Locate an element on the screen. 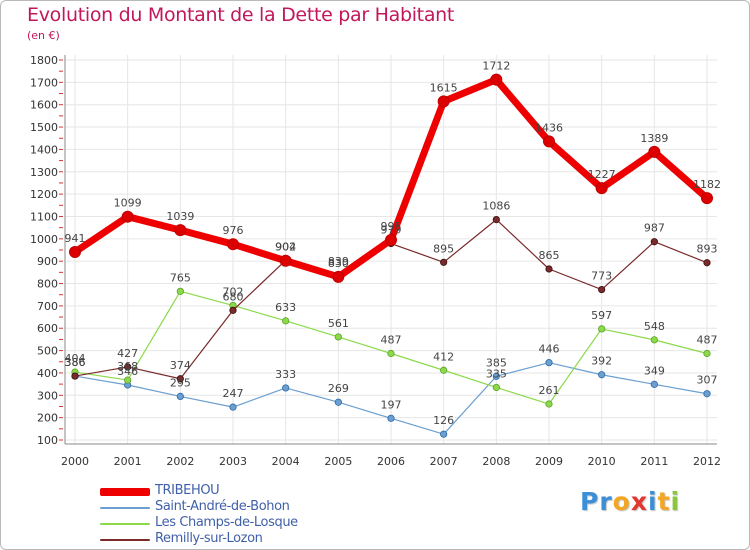 Image resolution: width=750 pixels, height=550 pixels. y-tick-label: 700 is located at coordinates (47, 306).